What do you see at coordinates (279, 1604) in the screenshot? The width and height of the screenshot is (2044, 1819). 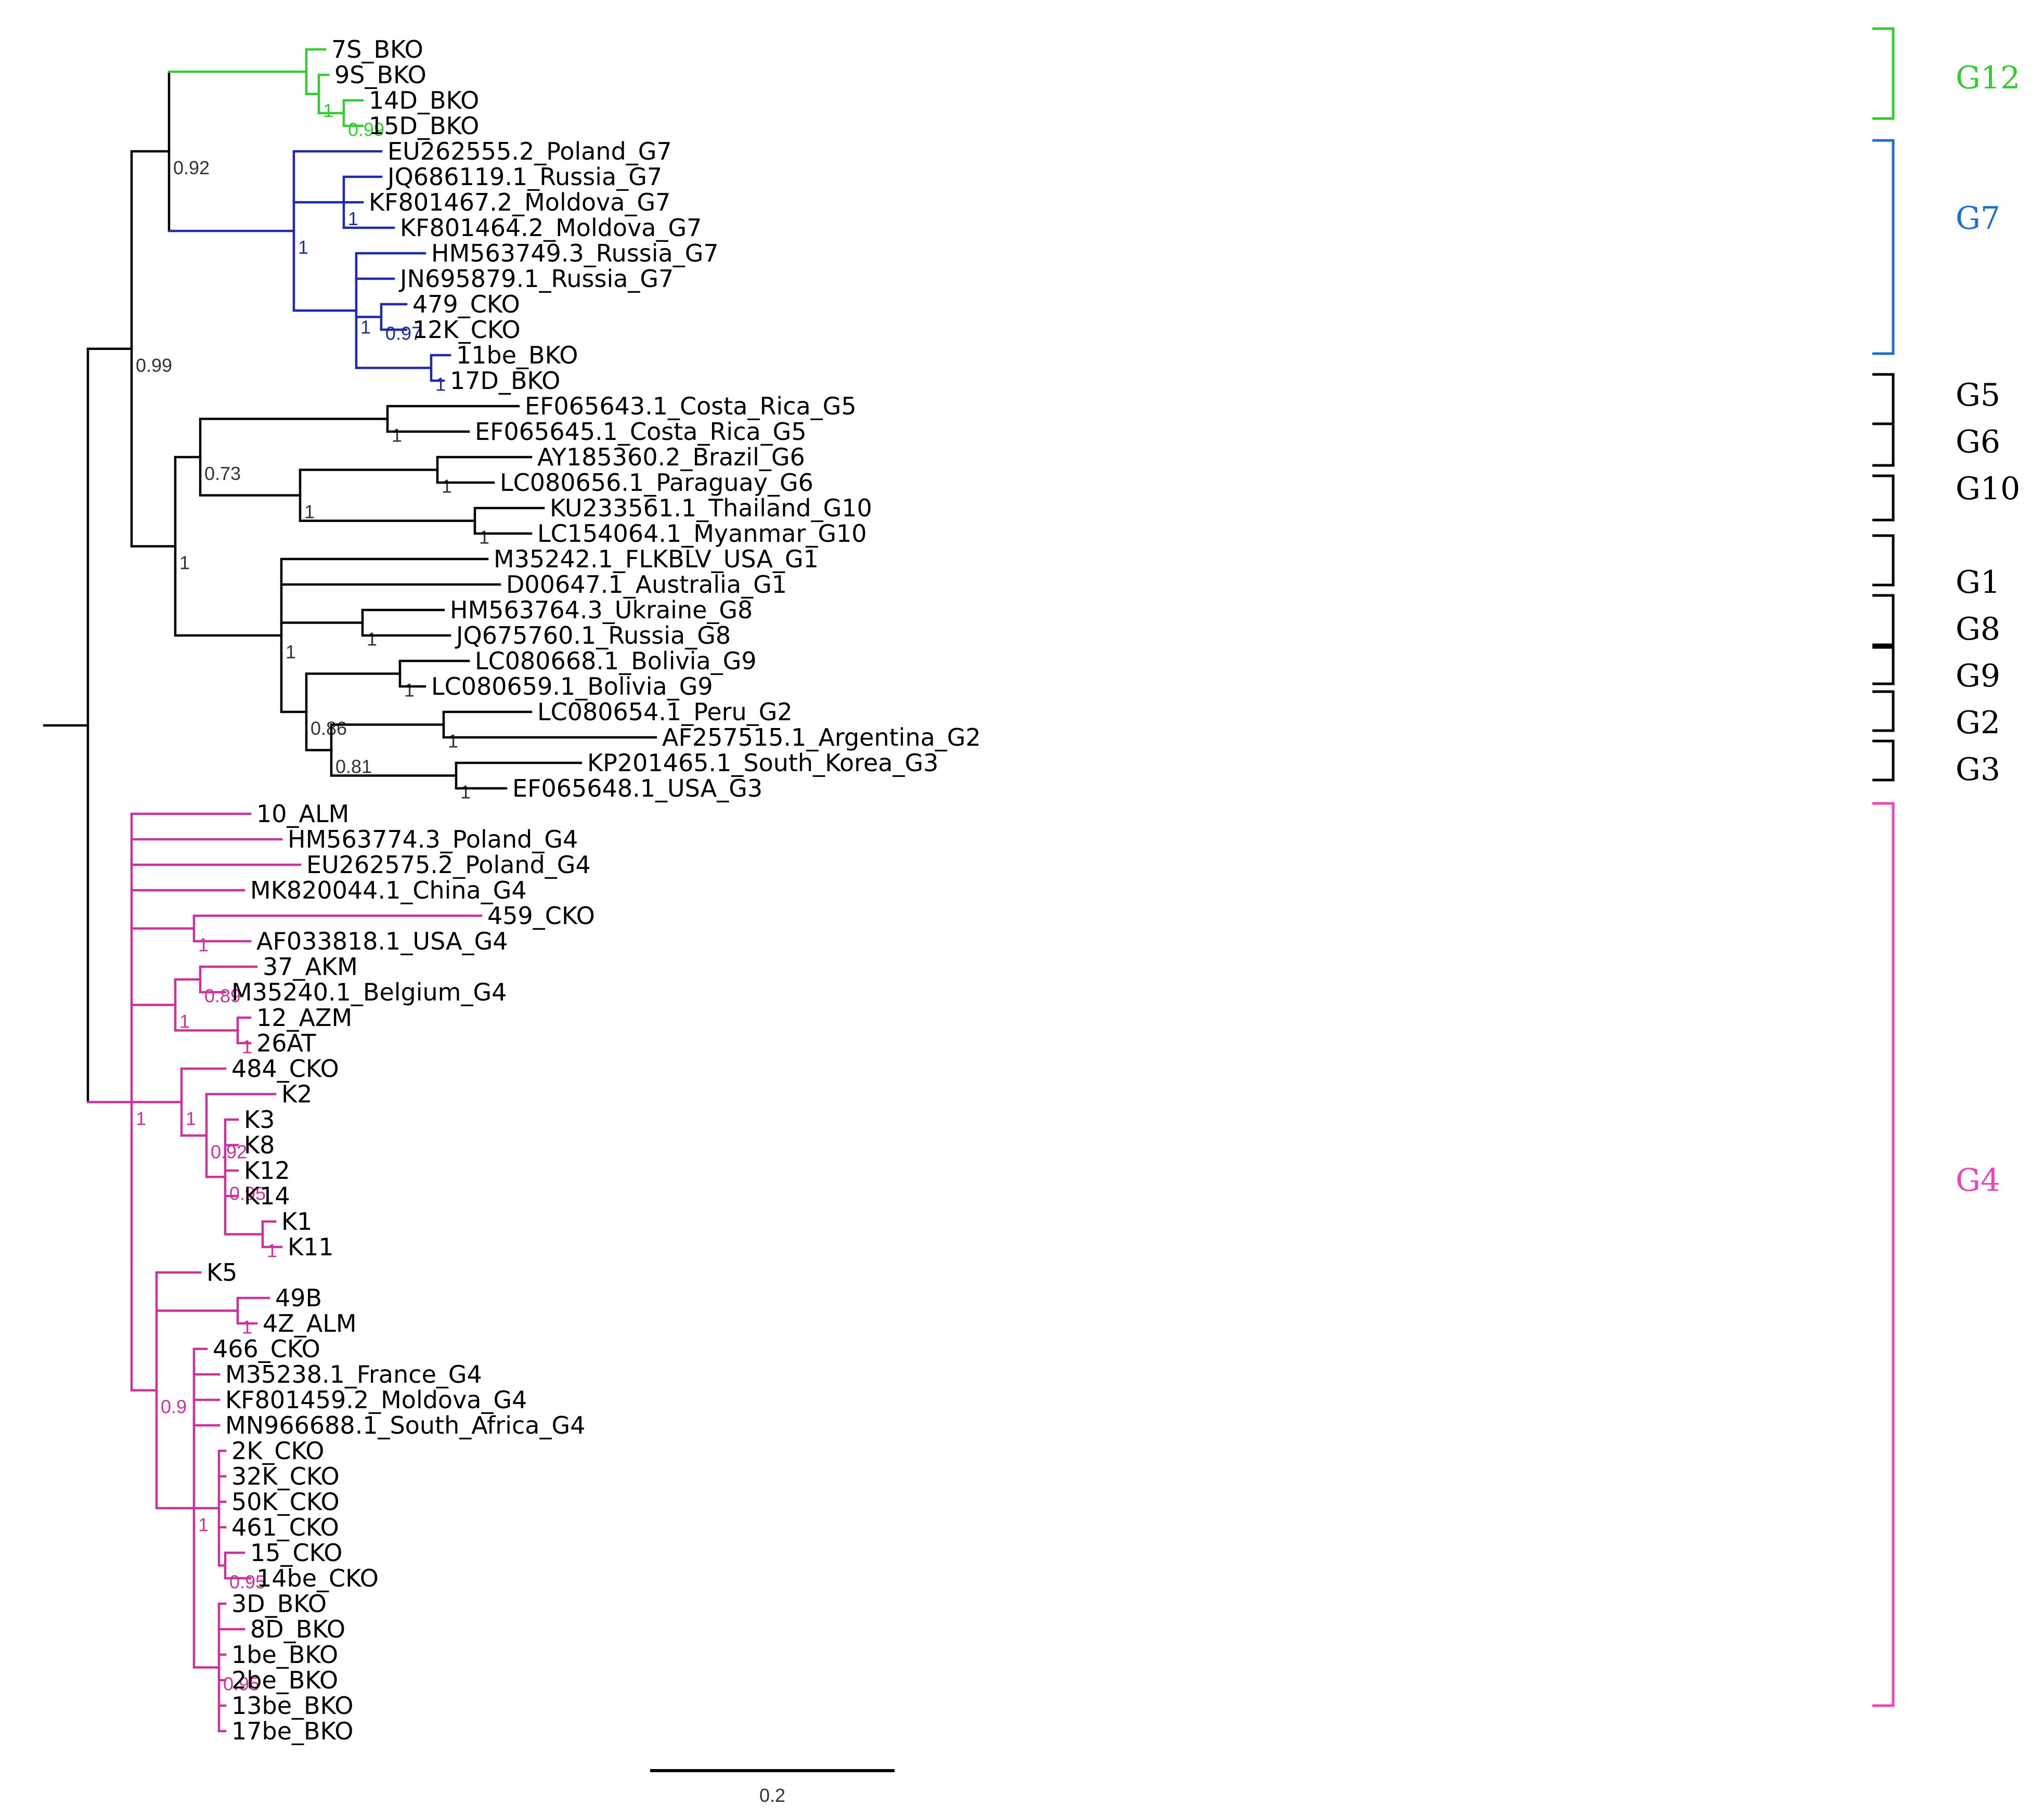 I see `tip-label: 3D_BKO` at bounding box center [279, 1604].